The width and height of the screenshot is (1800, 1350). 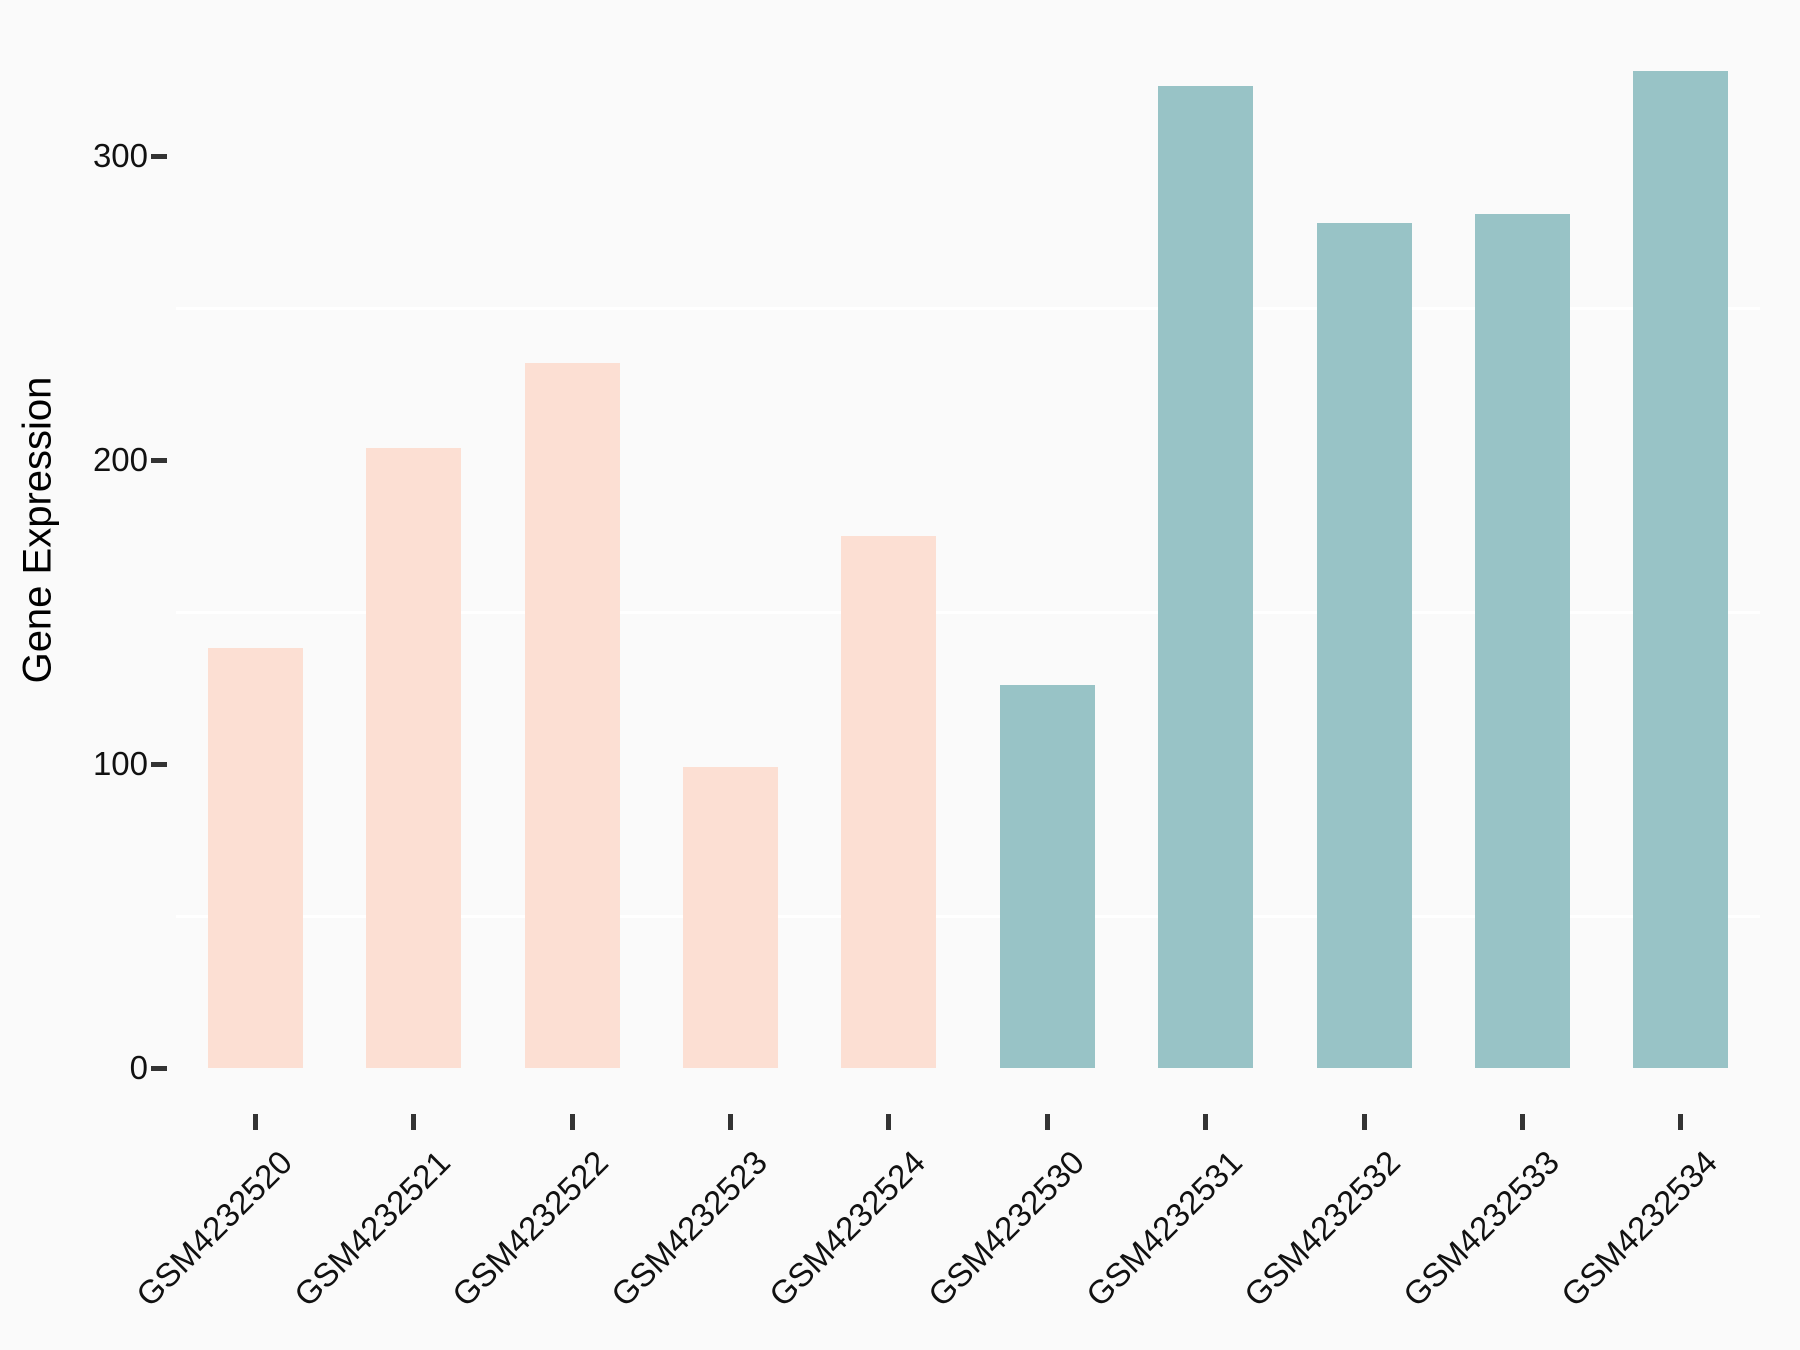 I want to click on x-tick-label: GSM4232530, so click(x=1005, y=1228).